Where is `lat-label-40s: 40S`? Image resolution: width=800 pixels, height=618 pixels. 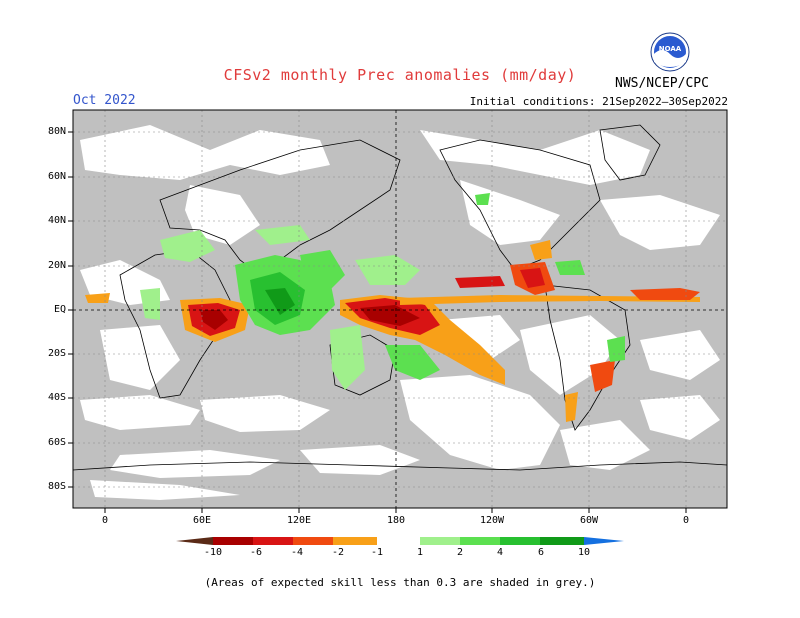 lat-label-40s: 40S is located at coordinates (56, 397).